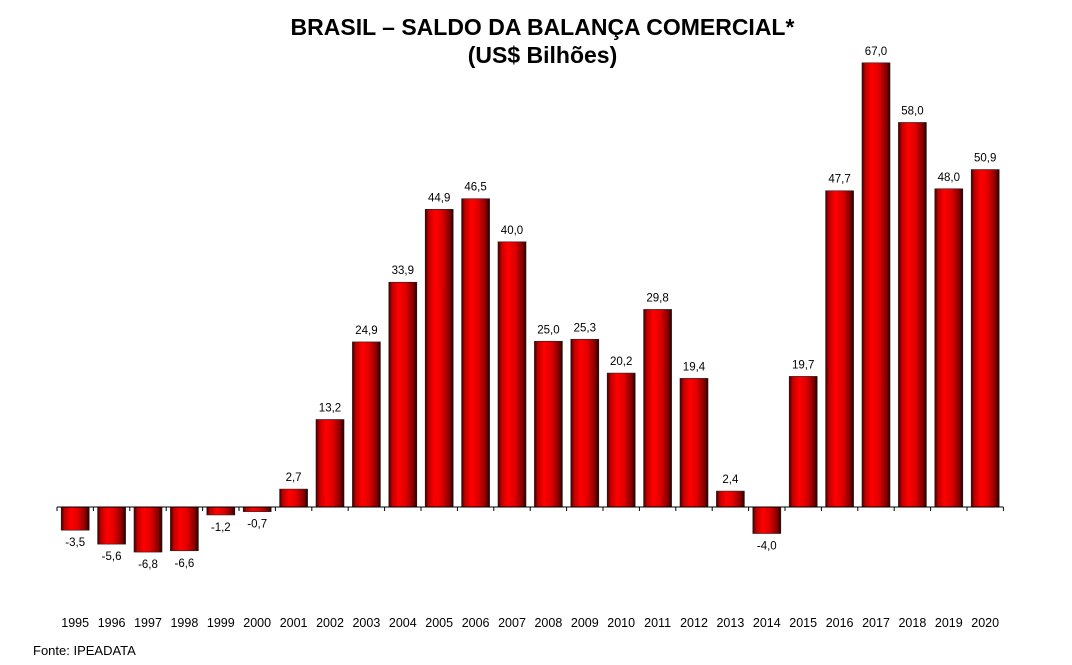  What do you see at coordinates (621, 362) in the screenshot?
I see `data-label: 20,2` at bounding box center [621, 362].